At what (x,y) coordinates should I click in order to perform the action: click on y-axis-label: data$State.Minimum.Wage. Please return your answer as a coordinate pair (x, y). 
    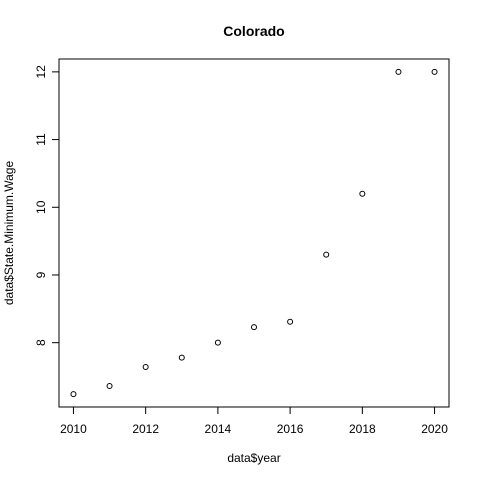
    Looking at the image, I should click on (9, 233).